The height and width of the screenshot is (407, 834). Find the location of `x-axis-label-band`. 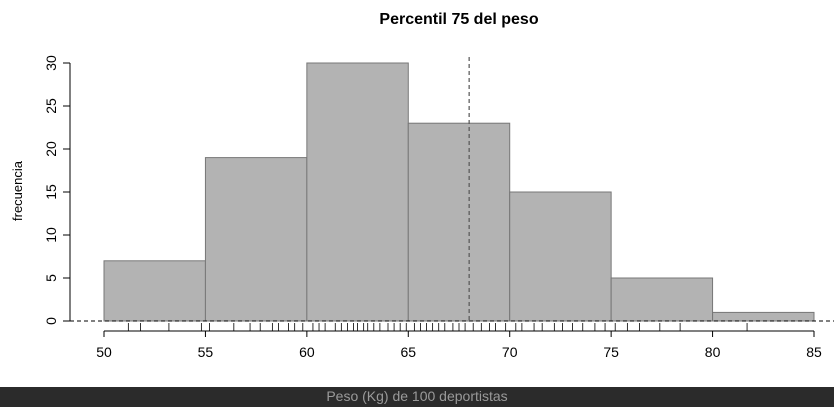

x-axis-label-band is located at coordinates (417, 397).